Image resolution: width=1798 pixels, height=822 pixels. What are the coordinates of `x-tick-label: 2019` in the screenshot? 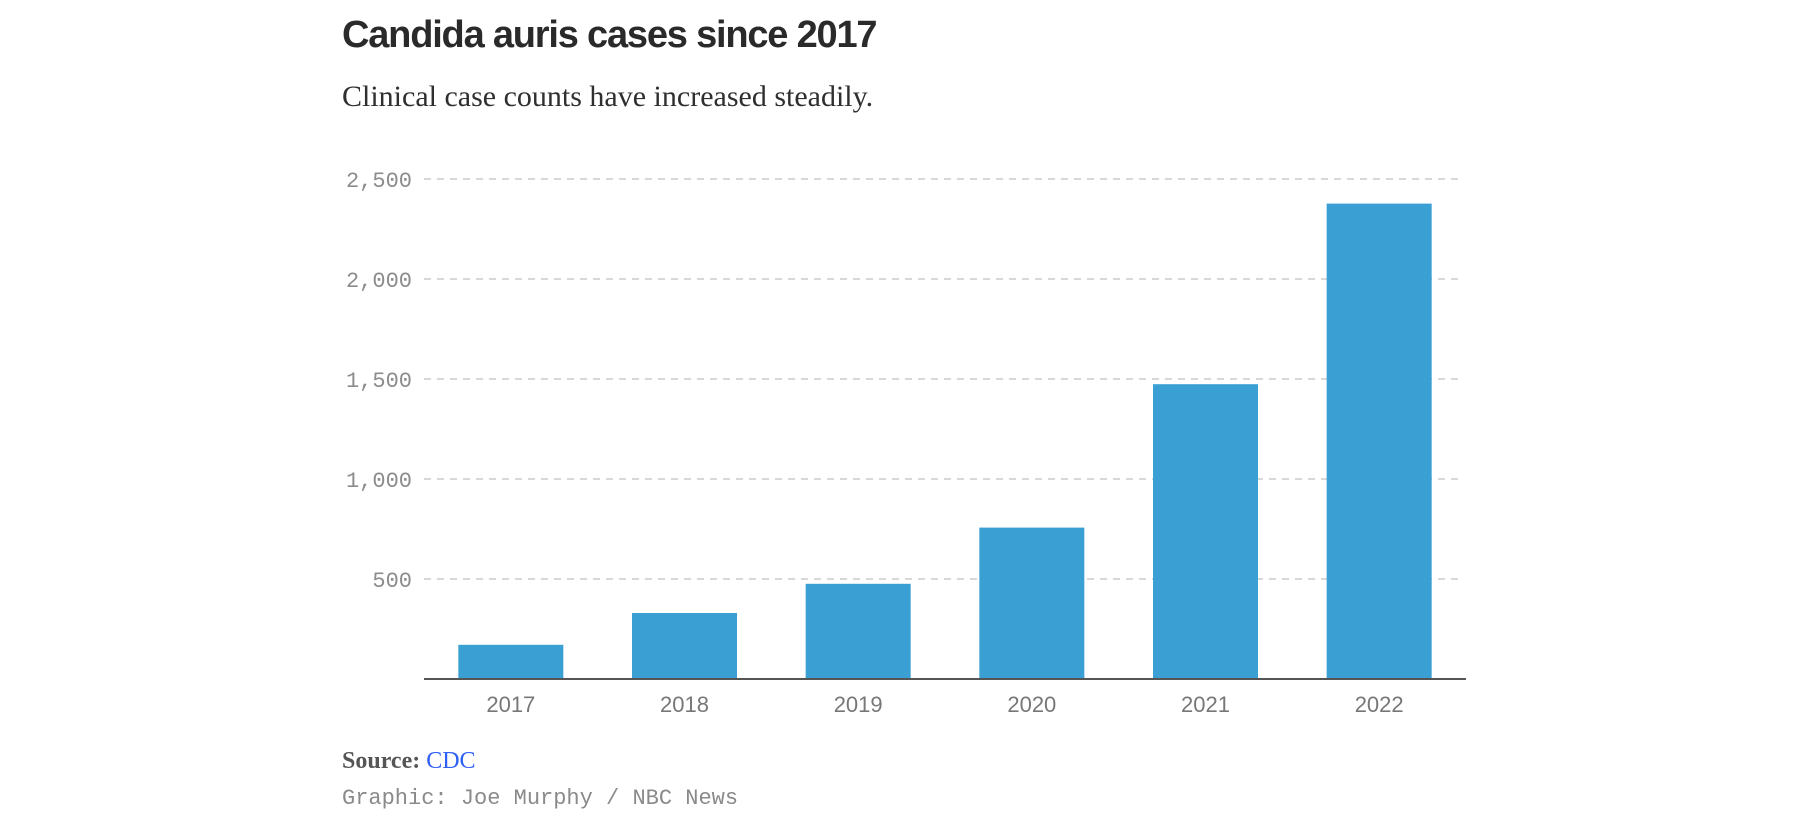 It's located at (858, 704).